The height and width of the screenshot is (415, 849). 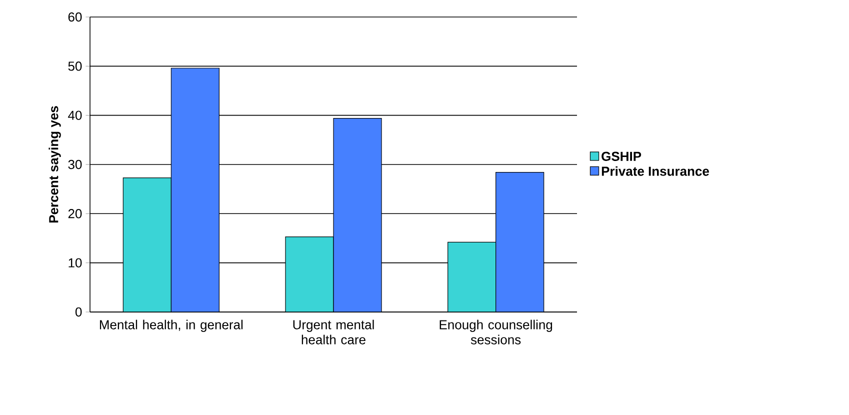 What do you see at coordinates (333, 332) in the screenshot?
I see `x-tick-label: Urgent mental health care` at bounding box center [333, 332].